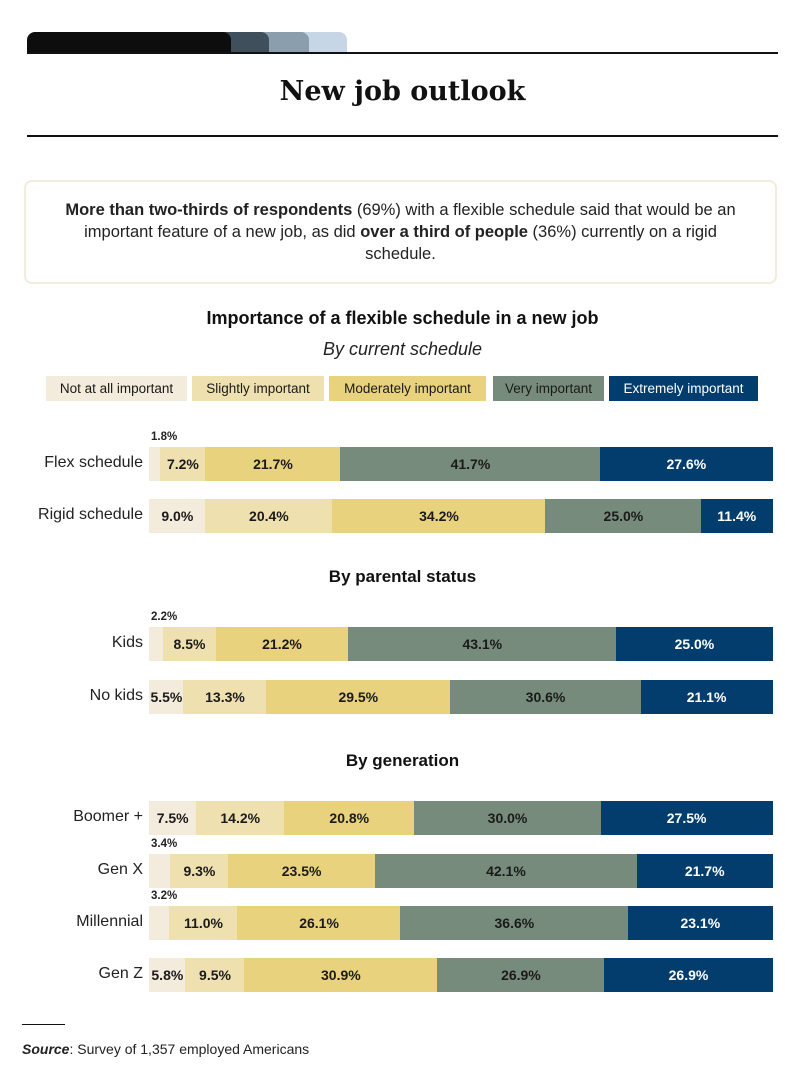  I want to click on bar-segment-millennial-4: 23.1%, so click(700, 923).